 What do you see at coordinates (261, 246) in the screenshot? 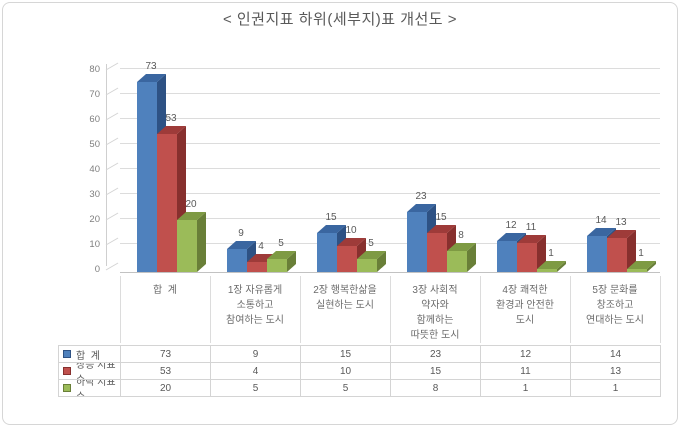
I see `bar-value-label: 4` at bounding box center [261, 246].